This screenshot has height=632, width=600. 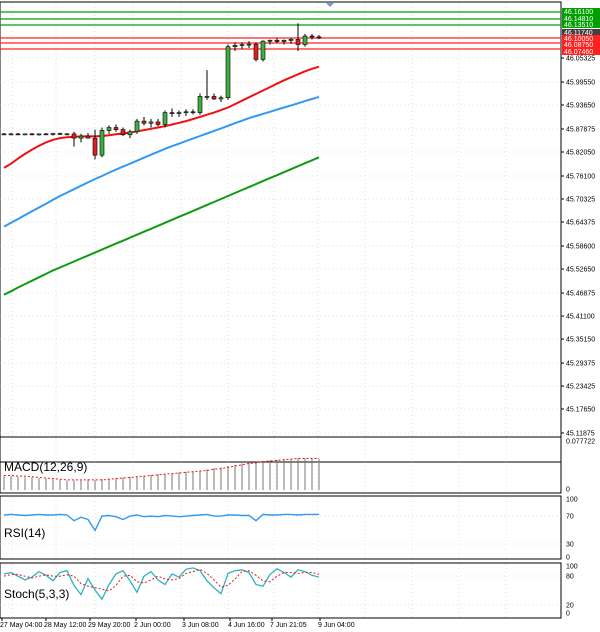 I want to click on macd-label: MACD(12,26,9), so click(x=45, y=467).